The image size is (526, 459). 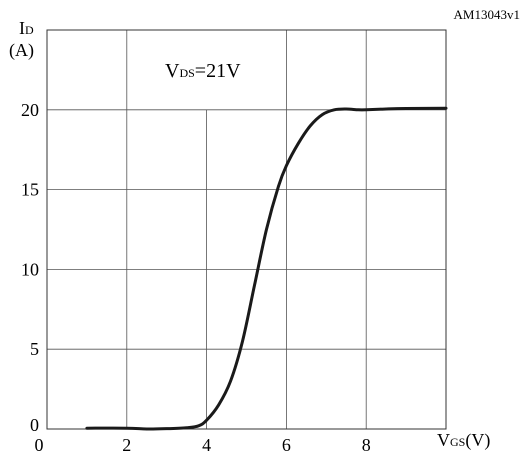 What do you see at coordinates (21, 50) in the screenshot?
I see `y-axis-unit: (A)` at bounding box center [21, 50].